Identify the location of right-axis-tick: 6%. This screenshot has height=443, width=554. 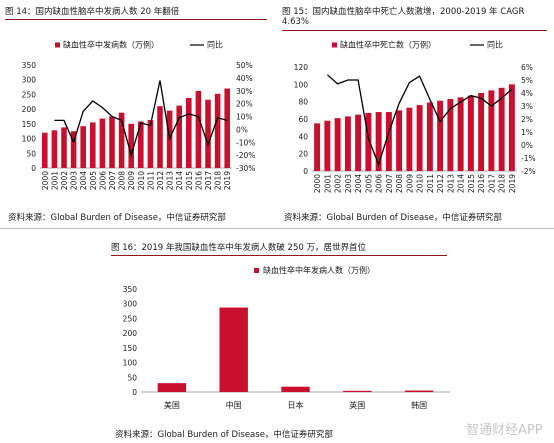
(527, 67).